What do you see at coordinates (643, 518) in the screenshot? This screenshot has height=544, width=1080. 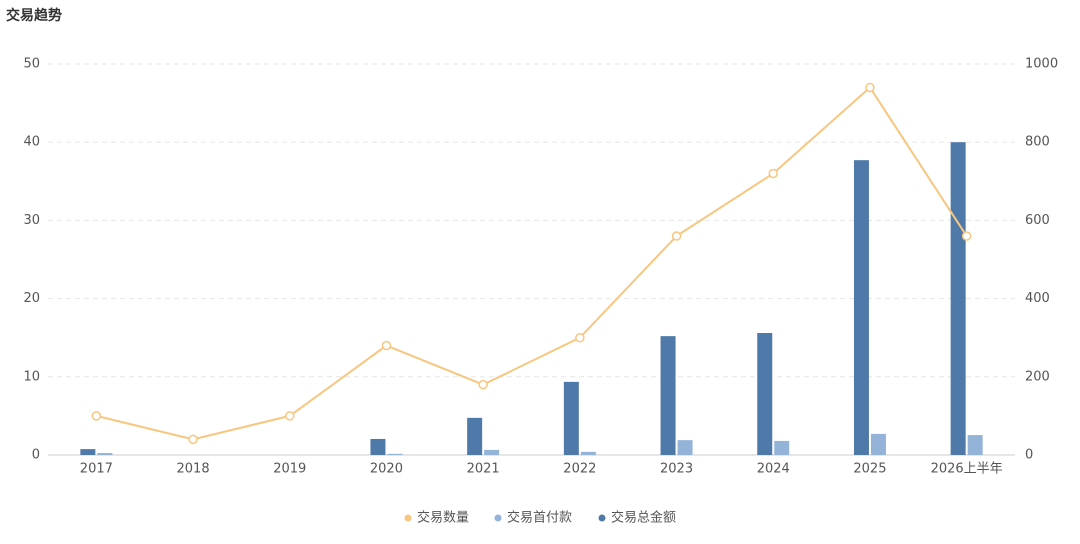 I see `legend-label: 交易总金额` at bounding box center [643, 518].